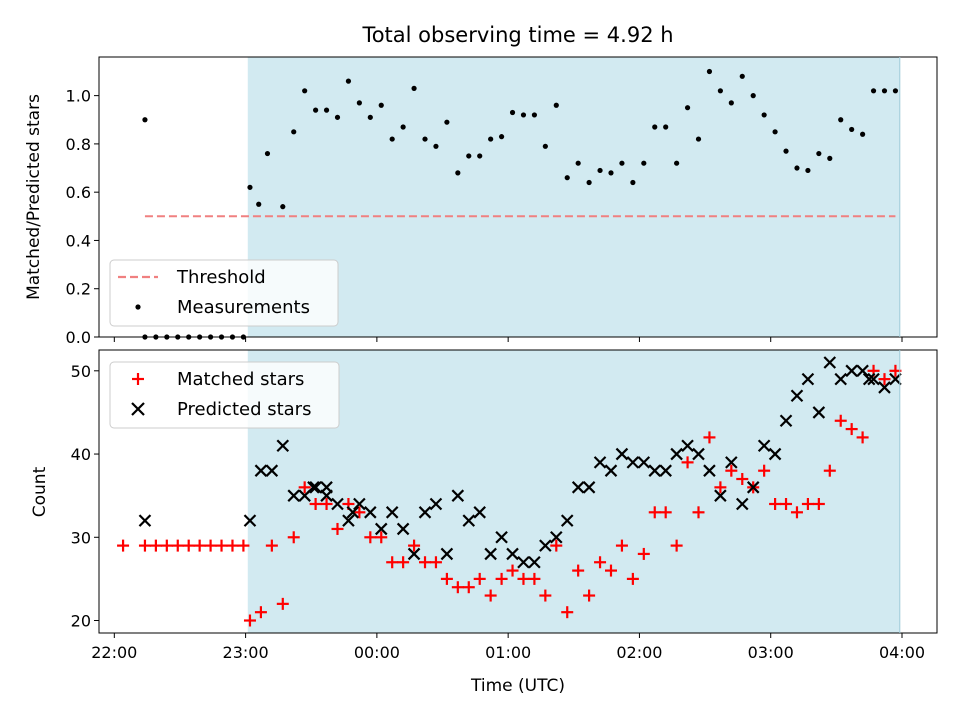 This screenshot has width=960, height=720. I want to click on ratio-legend-box, so click(224, 293).